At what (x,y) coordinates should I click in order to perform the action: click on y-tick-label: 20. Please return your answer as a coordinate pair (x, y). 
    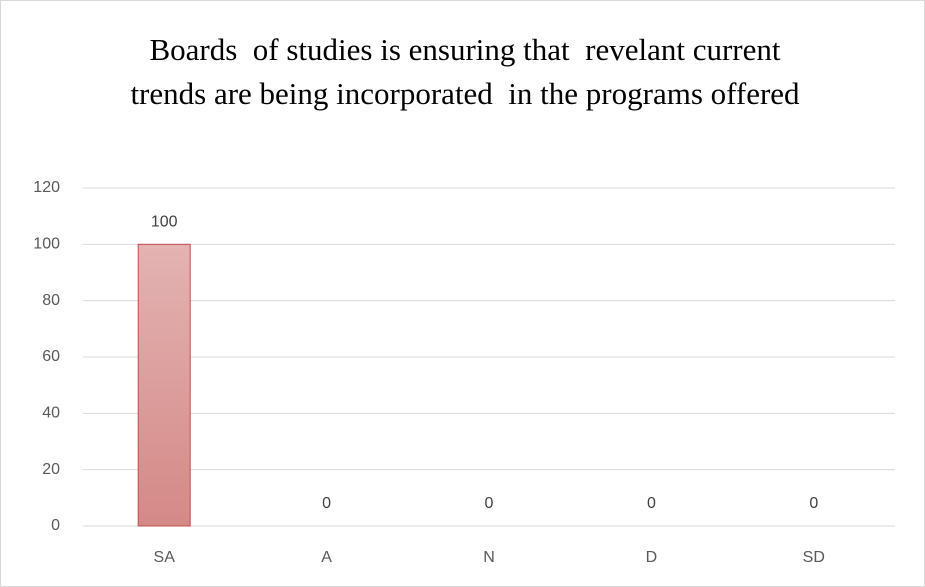
    Looking at the image, I should click on (51, 469).